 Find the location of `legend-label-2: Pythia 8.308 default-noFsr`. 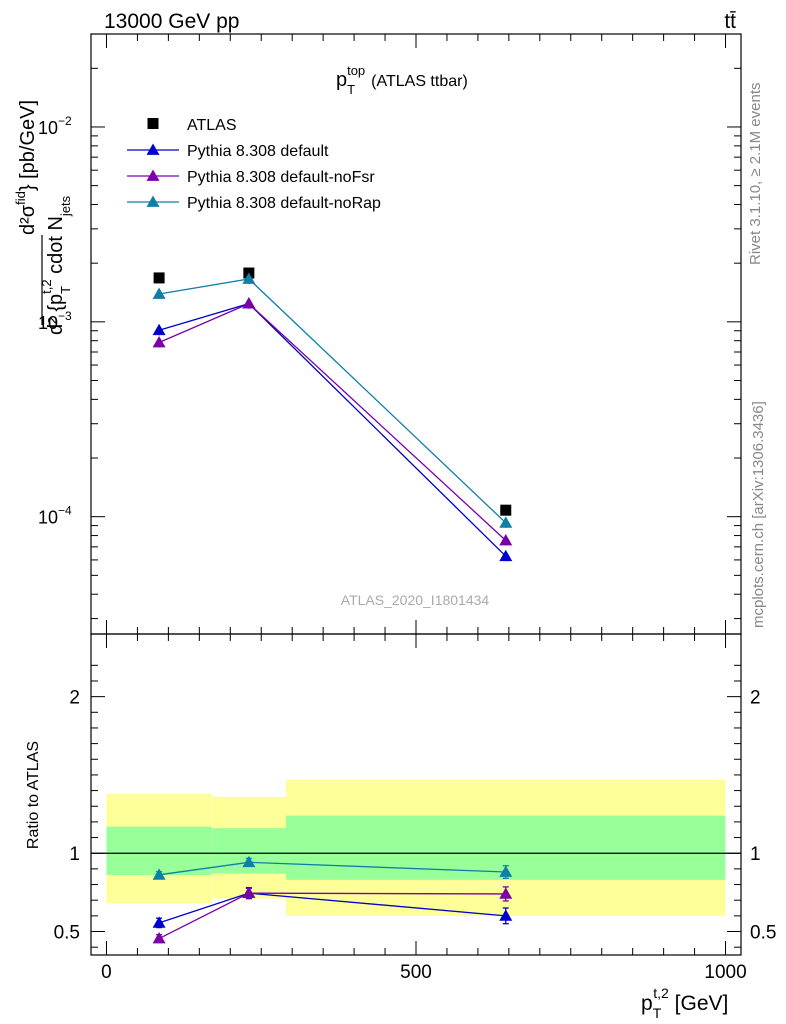

legend-label-2: Pythia 8.308 default-noFsr is located at coordinates (281, 177).